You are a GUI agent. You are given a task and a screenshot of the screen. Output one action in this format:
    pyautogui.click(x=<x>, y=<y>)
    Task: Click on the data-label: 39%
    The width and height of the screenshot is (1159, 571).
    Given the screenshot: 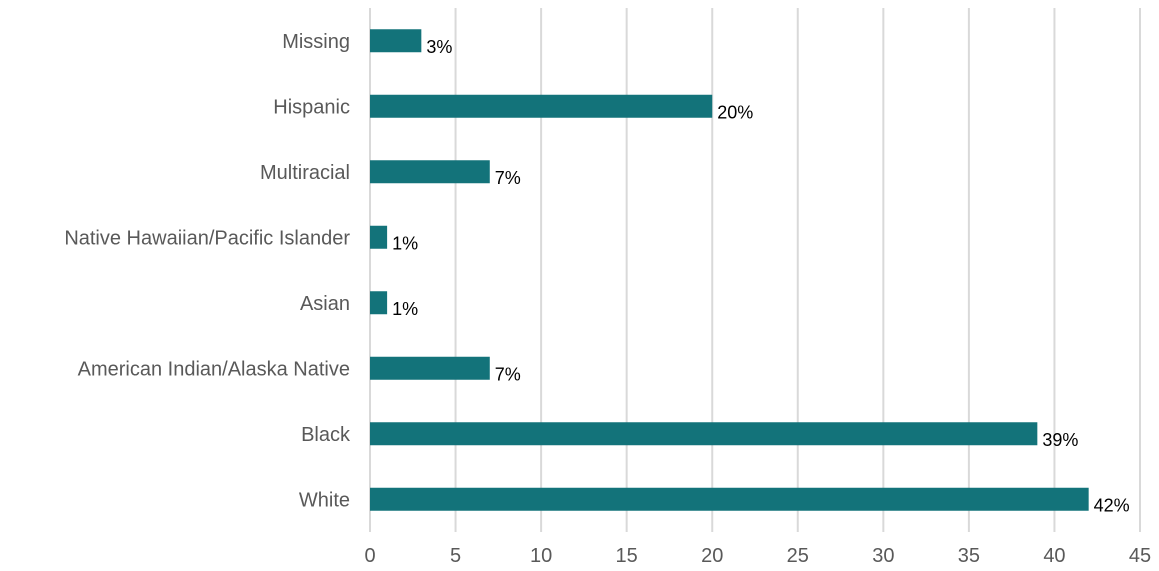 What is the action you would take?
    pyautogui.click(x=1060, y=440)
    